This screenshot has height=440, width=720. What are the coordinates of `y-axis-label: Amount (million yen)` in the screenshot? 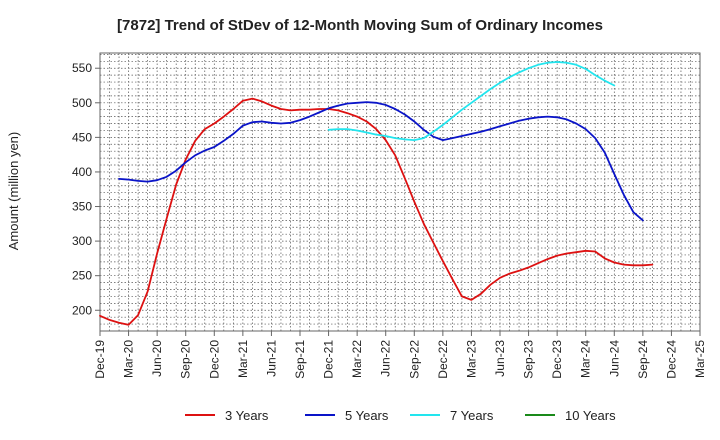 It's located at (13, 191).